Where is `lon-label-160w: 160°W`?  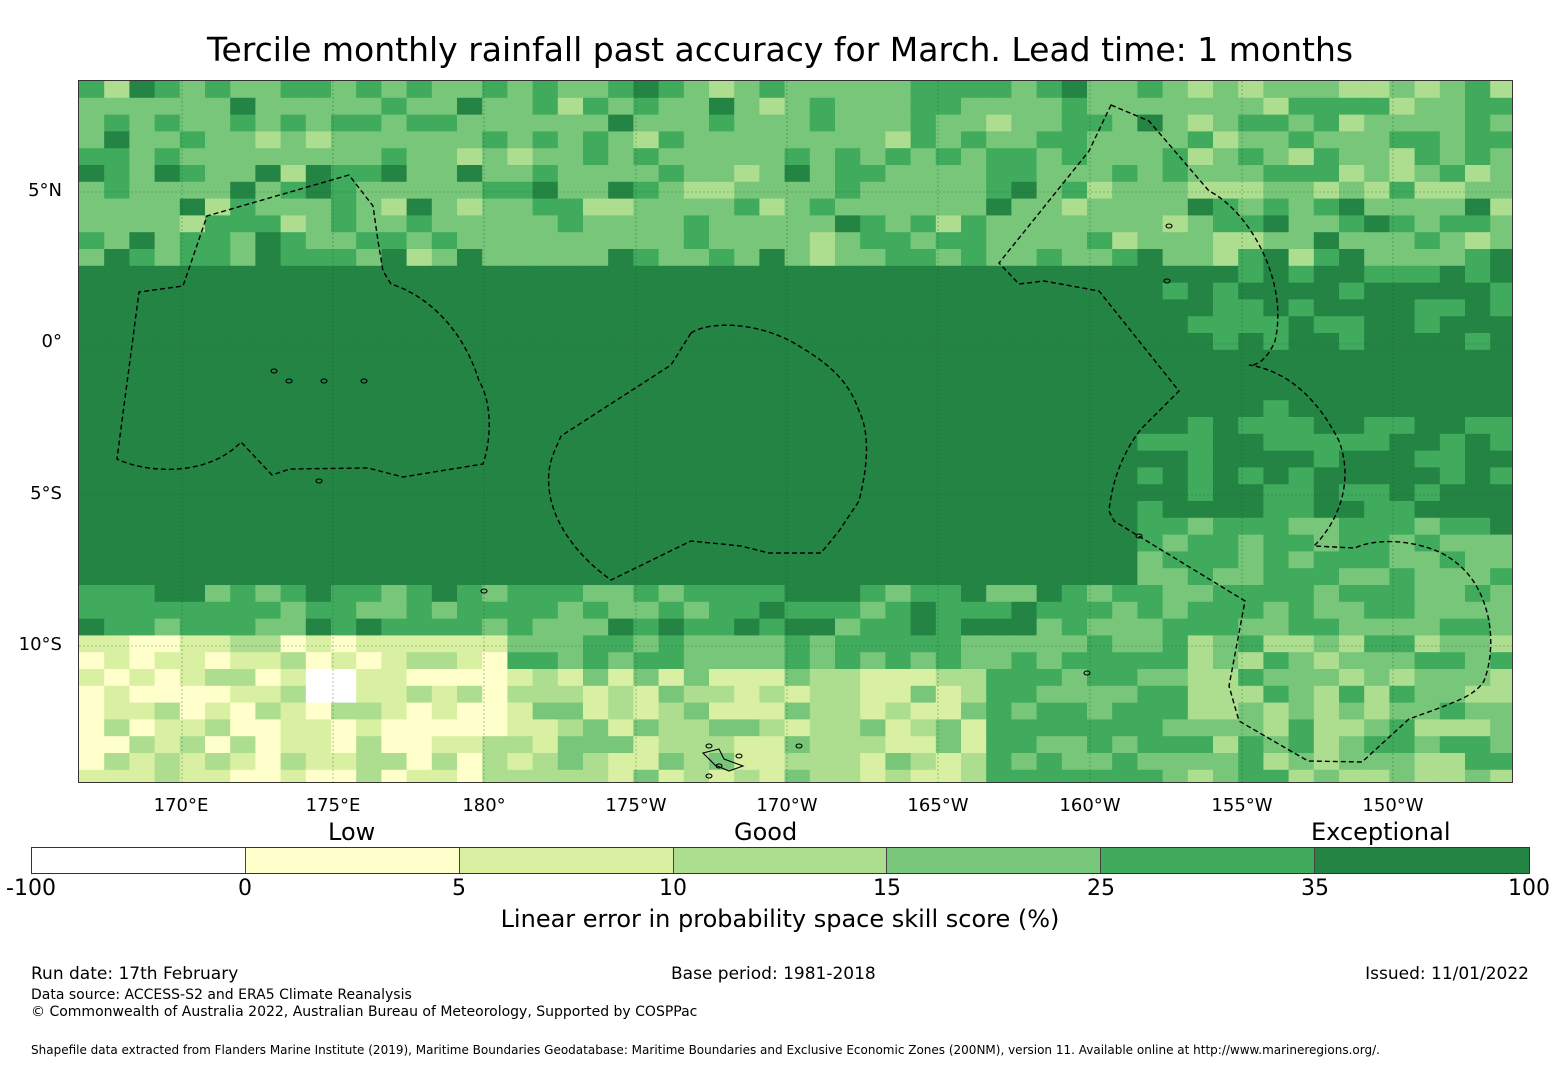
lon-label-160w: 160°W is located at coordinates (1090, 805).